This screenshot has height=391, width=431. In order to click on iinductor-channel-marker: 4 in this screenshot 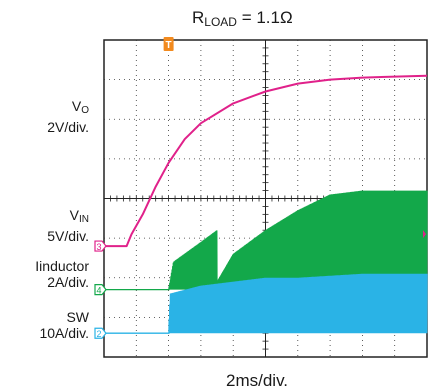, I will do `click(100, 290)`.